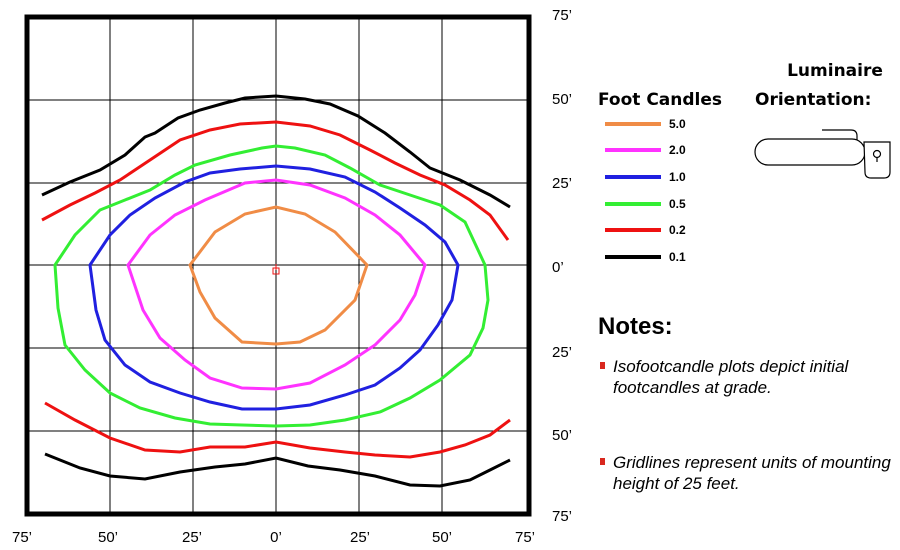  What do you see at coordinates (677, 177) in the screenshot?
I see `legend-label: 1.0` at bounding box center [677, 177].